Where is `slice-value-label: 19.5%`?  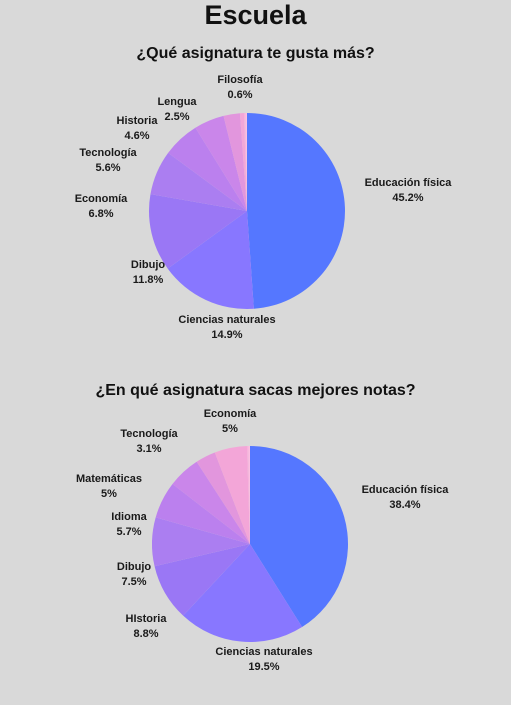
slice-value-label: 19.5% is located at coordinates (263, 667).